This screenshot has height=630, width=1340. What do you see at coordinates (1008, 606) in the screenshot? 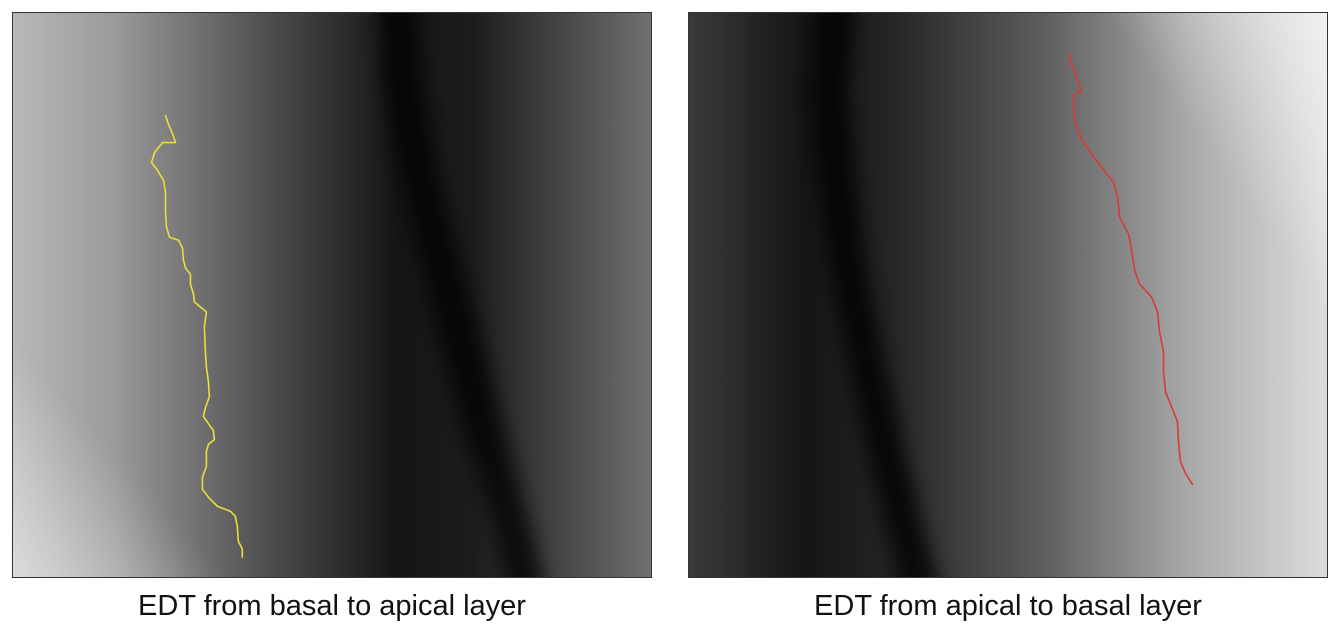
I see `caption-apical-to-basal: EDT from apical to basal layer` at bounding box center [1008, 606].